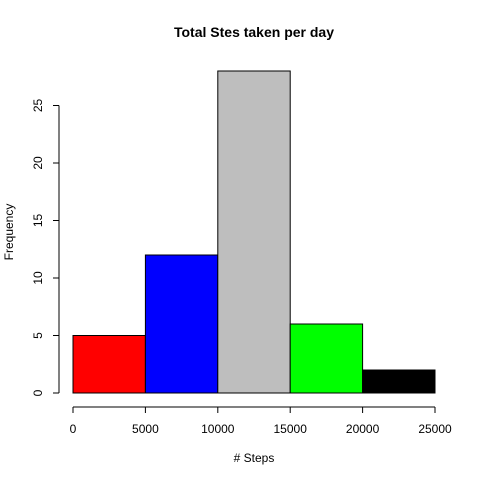 This screenshot has height=480, width=480. What do you see at coordinates (145, 429) in the screenshot?
I see `x-tick-label-1: 5000` at bounding box center [145, 429].